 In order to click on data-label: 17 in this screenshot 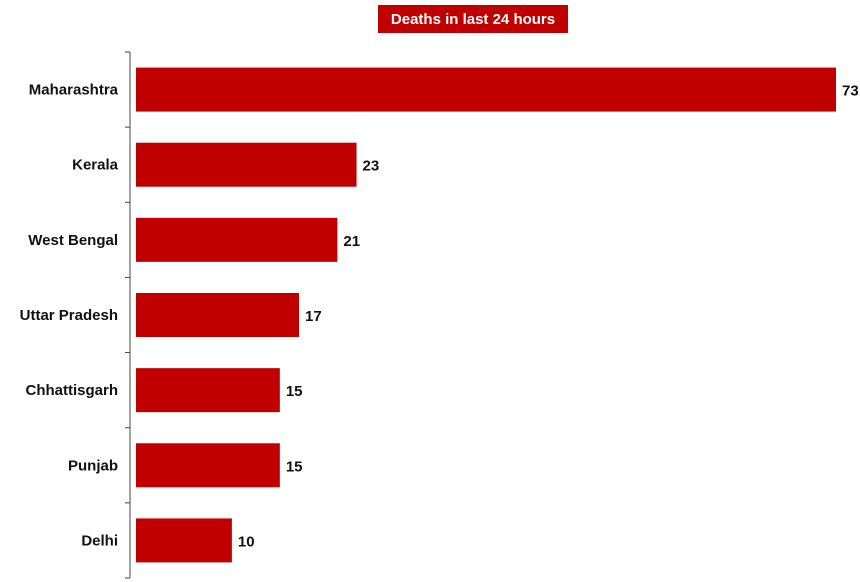, I will do `click(313, 316)`.